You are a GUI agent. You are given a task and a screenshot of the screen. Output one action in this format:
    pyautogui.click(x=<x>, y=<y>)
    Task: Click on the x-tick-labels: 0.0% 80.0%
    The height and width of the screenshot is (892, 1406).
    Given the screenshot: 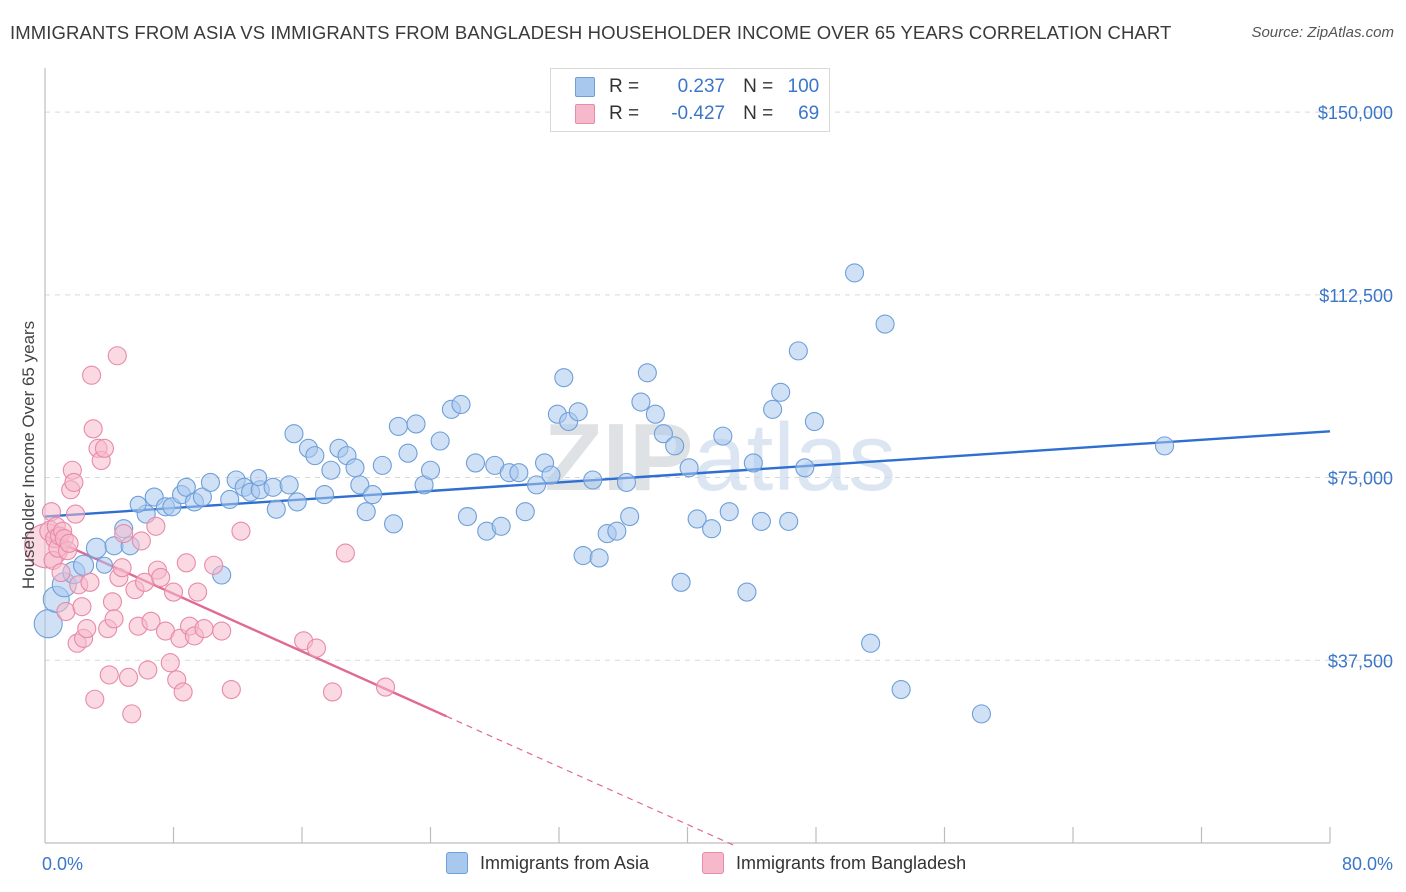 What is the action you would take?
    pyautogui.click(x=717, y=864)
    